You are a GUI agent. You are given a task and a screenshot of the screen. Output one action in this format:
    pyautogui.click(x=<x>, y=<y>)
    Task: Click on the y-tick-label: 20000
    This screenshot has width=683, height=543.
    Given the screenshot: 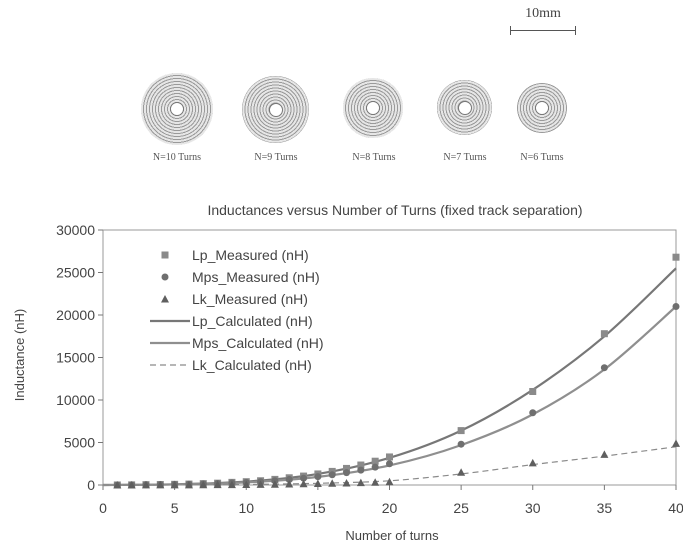 What is the action you would take?
    pyautogui.click(x=75, y=315)
    